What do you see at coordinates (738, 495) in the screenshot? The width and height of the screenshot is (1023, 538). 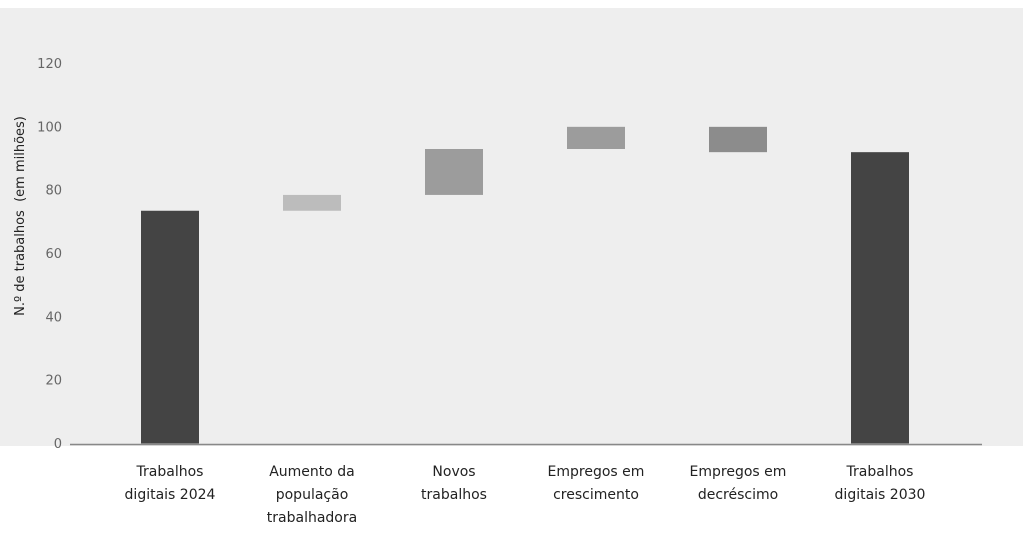 I see `x-category-label-line: decréscimo` at bounding box center [738, 495].